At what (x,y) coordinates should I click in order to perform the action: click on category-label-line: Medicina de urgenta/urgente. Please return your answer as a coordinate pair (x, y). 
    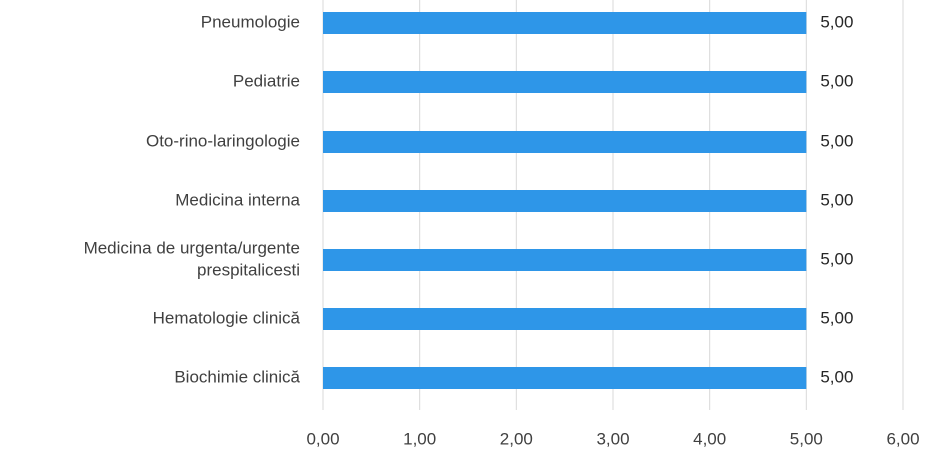
    Looking at the image, I should click on (192, 247).